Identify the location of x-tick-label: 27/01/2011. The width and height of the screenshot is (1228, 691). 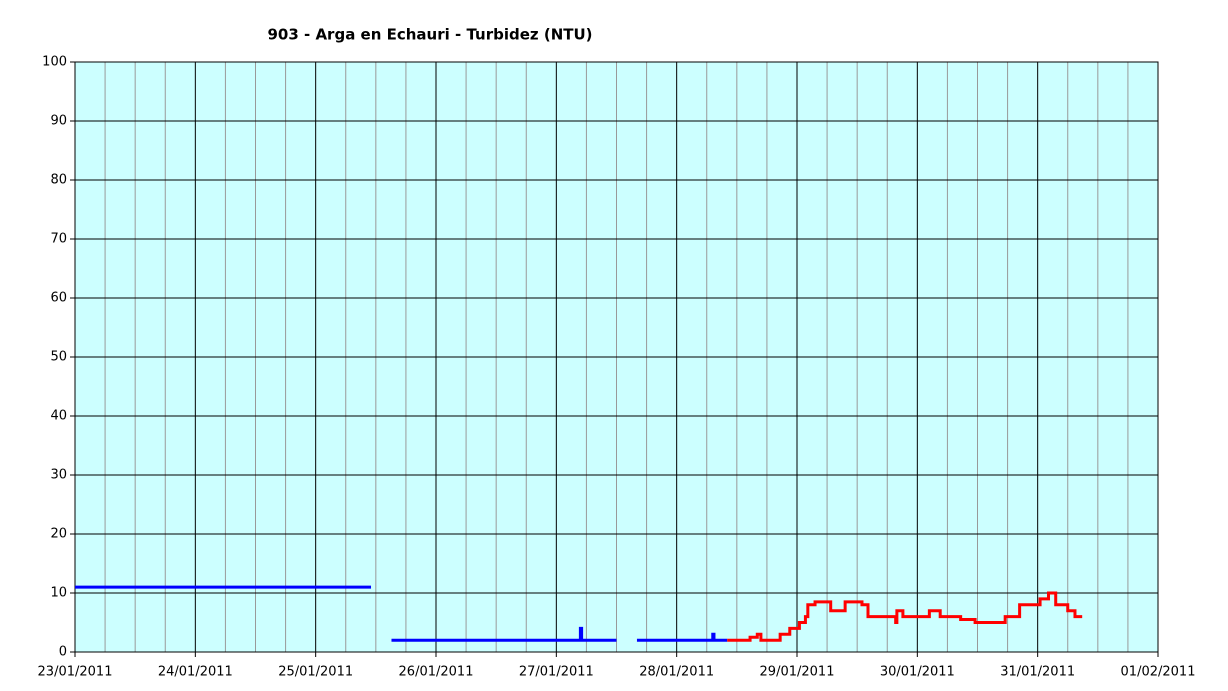
(556, 672).